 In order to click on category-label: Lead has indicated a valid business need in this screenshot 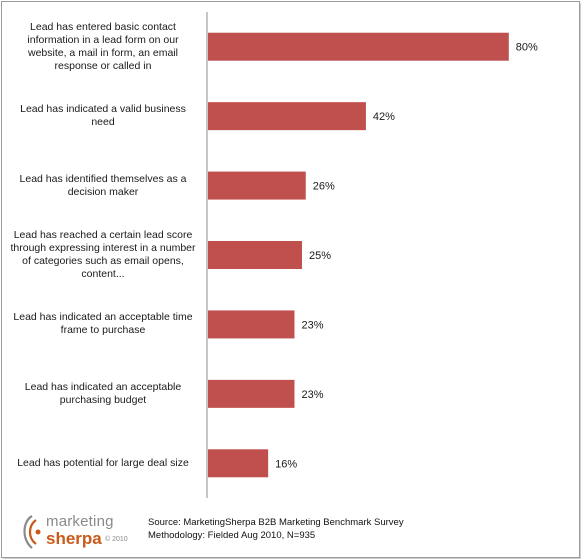, I will do `click(103, 116)`.